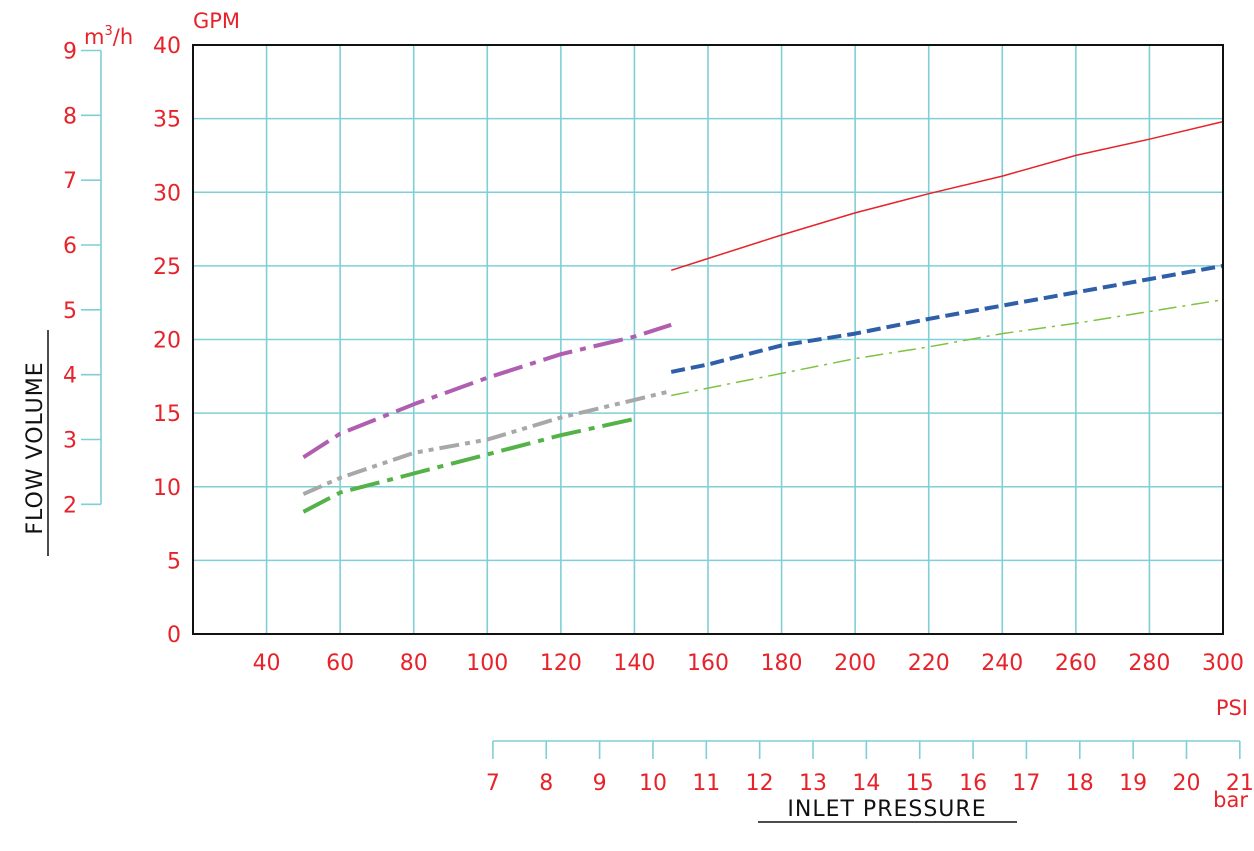 The width and height of the screenshot is (1254, 851). Describe the element at coordinates (216, 21) in the screenshot. I see `y-unit-label: GPM` at that location.